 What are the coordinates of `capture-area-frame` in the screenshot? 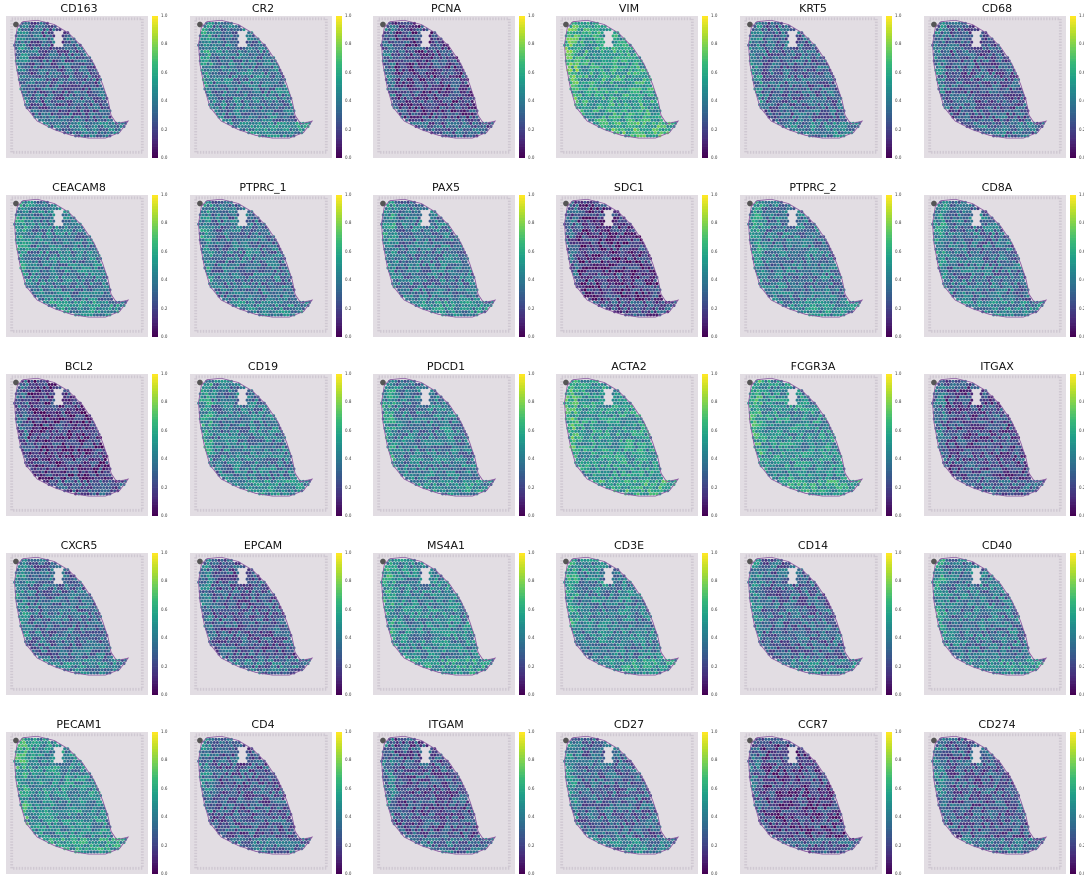 It's located at (995, 85).